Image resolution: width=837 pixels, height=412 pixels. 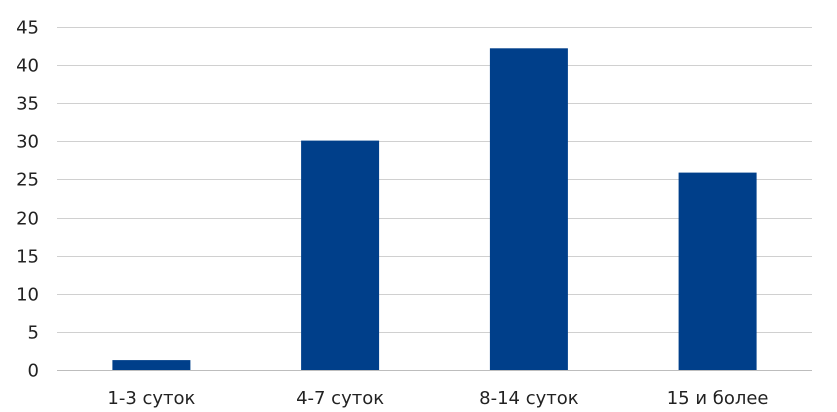 What do you see at coordinates (27, 257) in the screenshot?
I see `y-tick-label-15: 15` at bounding box center [27, 257].